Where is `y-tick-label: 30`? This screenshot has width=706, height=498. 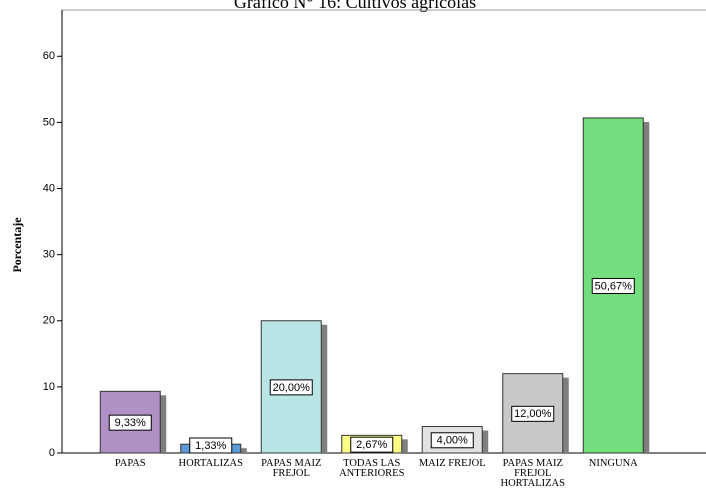
y-tick-label: 30 is located at coordinates (49, 255).